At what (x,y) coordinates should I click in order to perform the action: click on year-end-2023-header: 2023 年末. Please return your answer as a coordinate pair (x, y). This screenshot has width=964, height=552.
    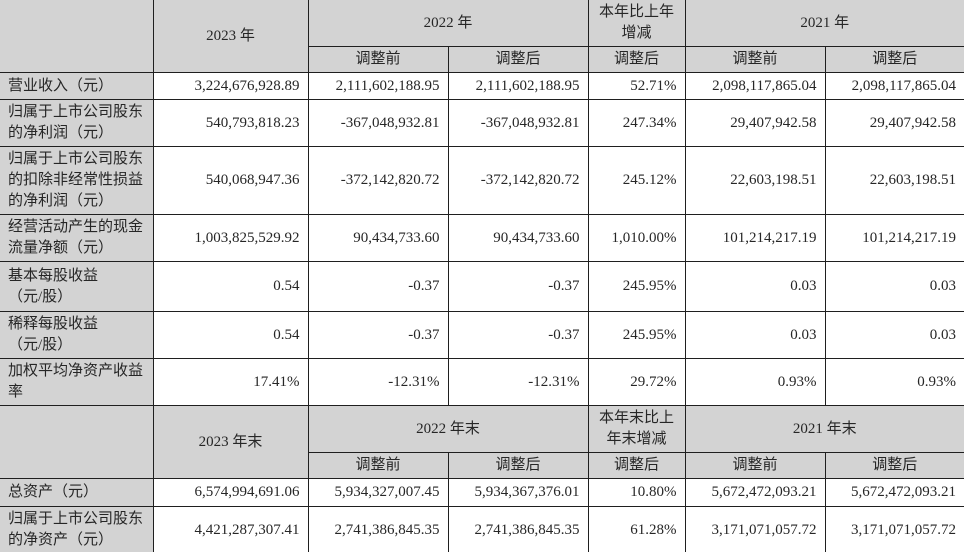
    Looking at the image, I should click on (230, 442).